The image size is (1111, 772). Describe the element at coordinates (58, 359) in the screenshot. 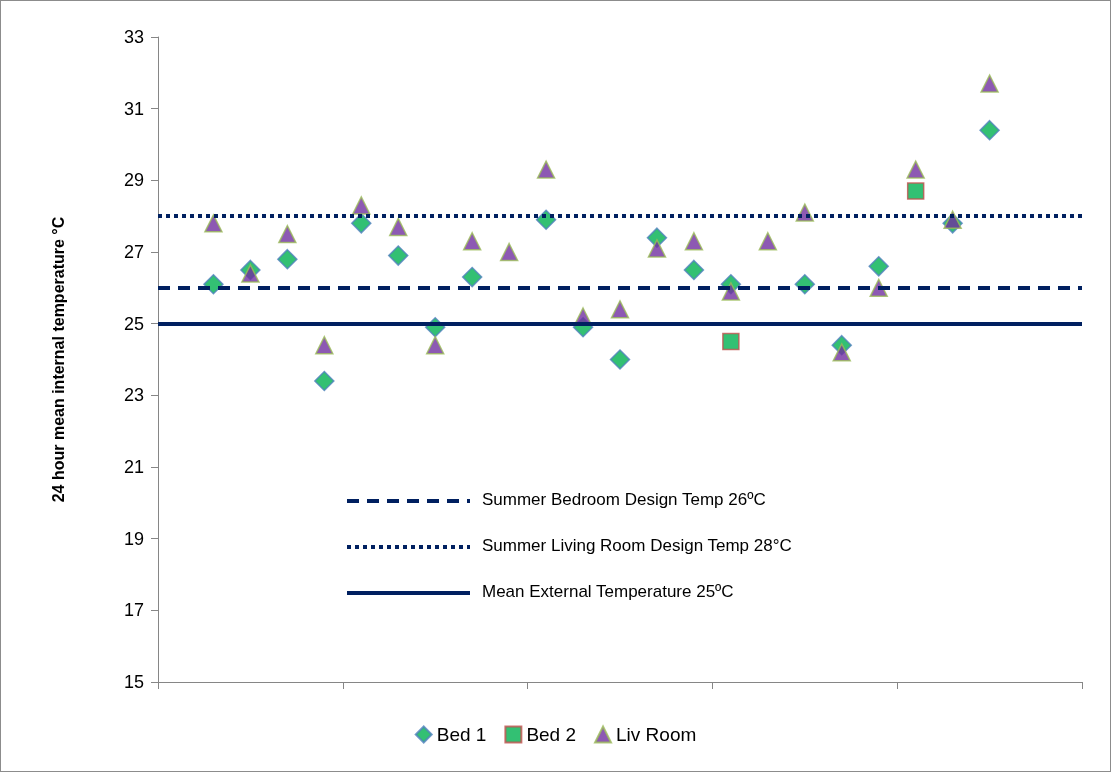

I see `y-axis-title: 24 hour mean internal temperature °C` at that location.